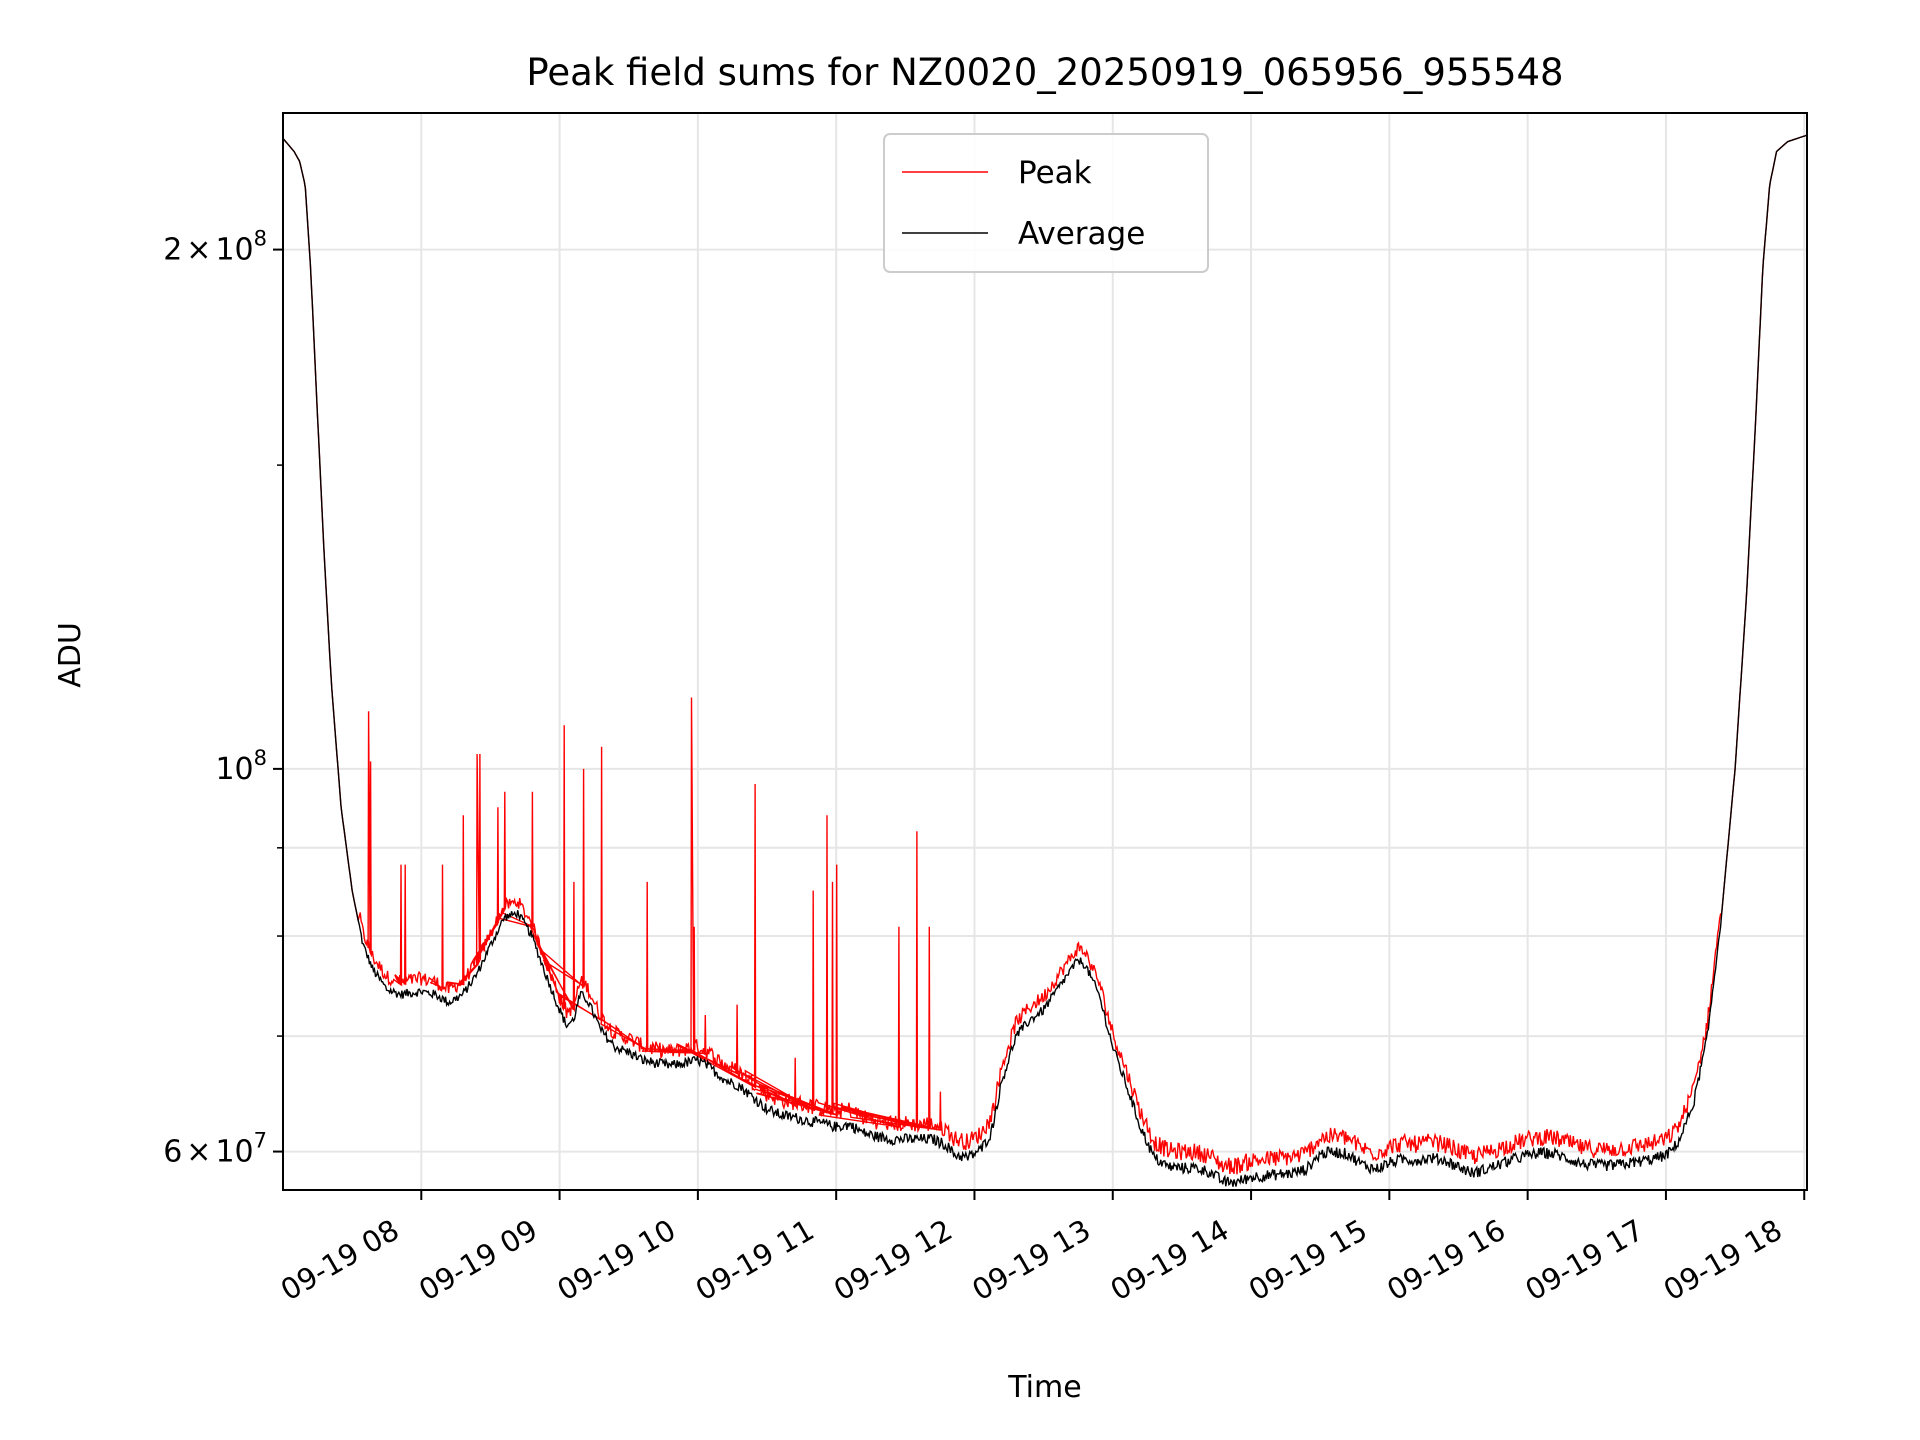  Describe the element at coordinates (1044, 1387) in the screenshot. I see `x-axis-label: Time` at that location.